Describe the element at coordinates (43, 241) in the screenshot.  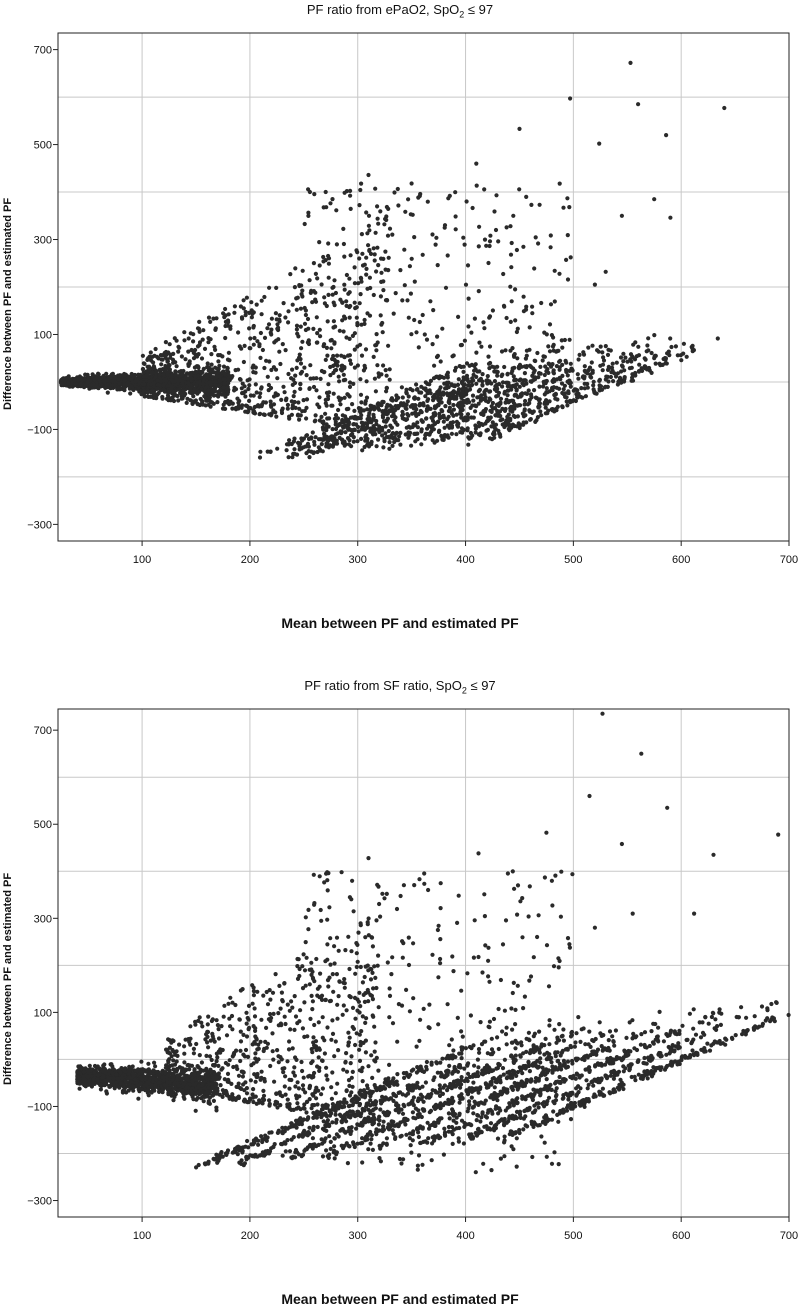
I see `y-tick-label: 300` at that location.